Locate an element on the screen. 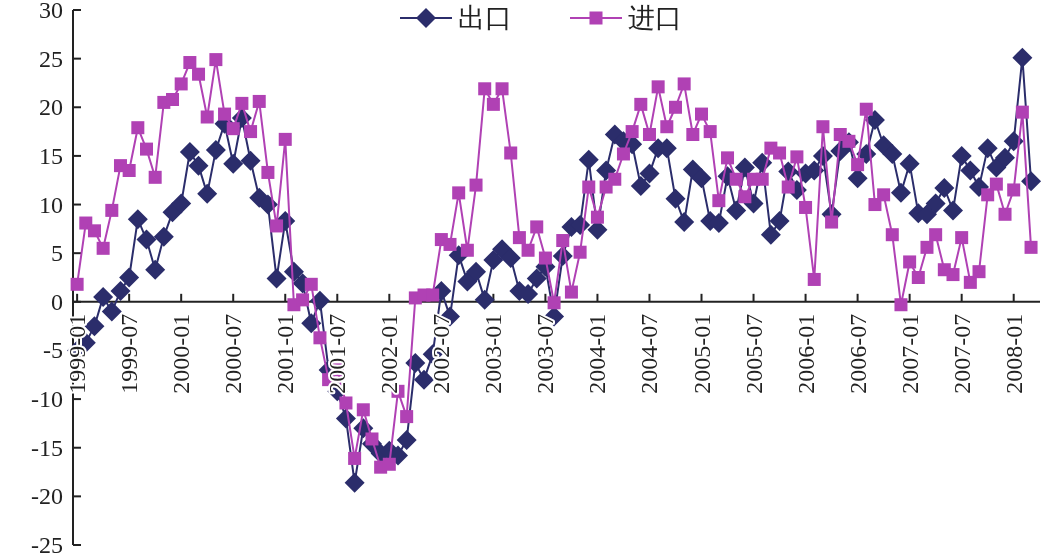  y-tick-label: -15 is located at coordinates (47, 447).